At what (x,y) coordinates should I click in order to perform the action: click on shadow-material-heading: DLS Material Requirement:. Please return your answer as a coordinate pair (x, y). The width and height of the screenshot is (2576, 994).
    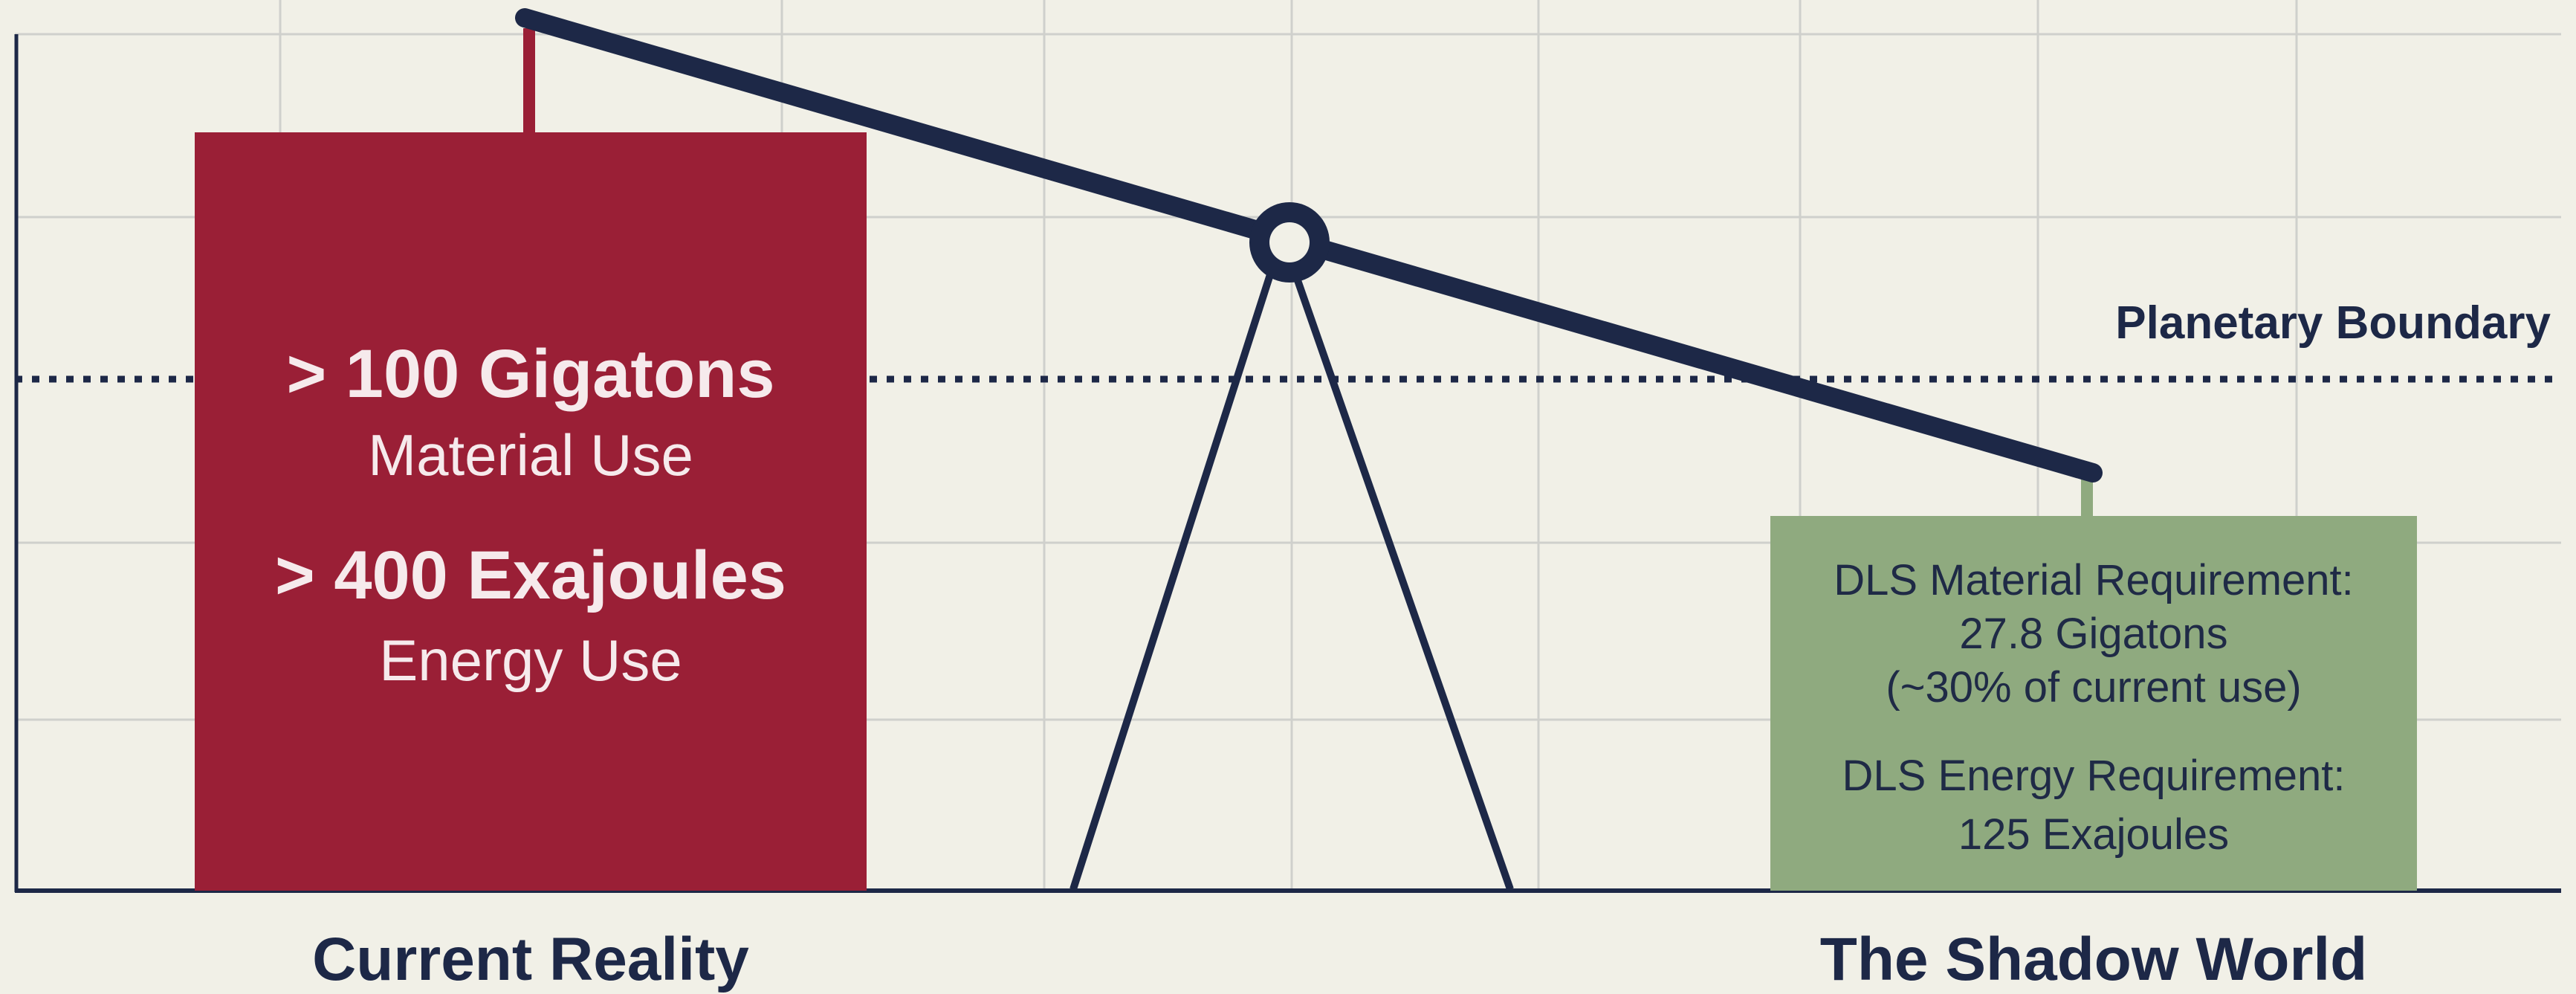
    Looking at the image, I should click on (2094, 580).